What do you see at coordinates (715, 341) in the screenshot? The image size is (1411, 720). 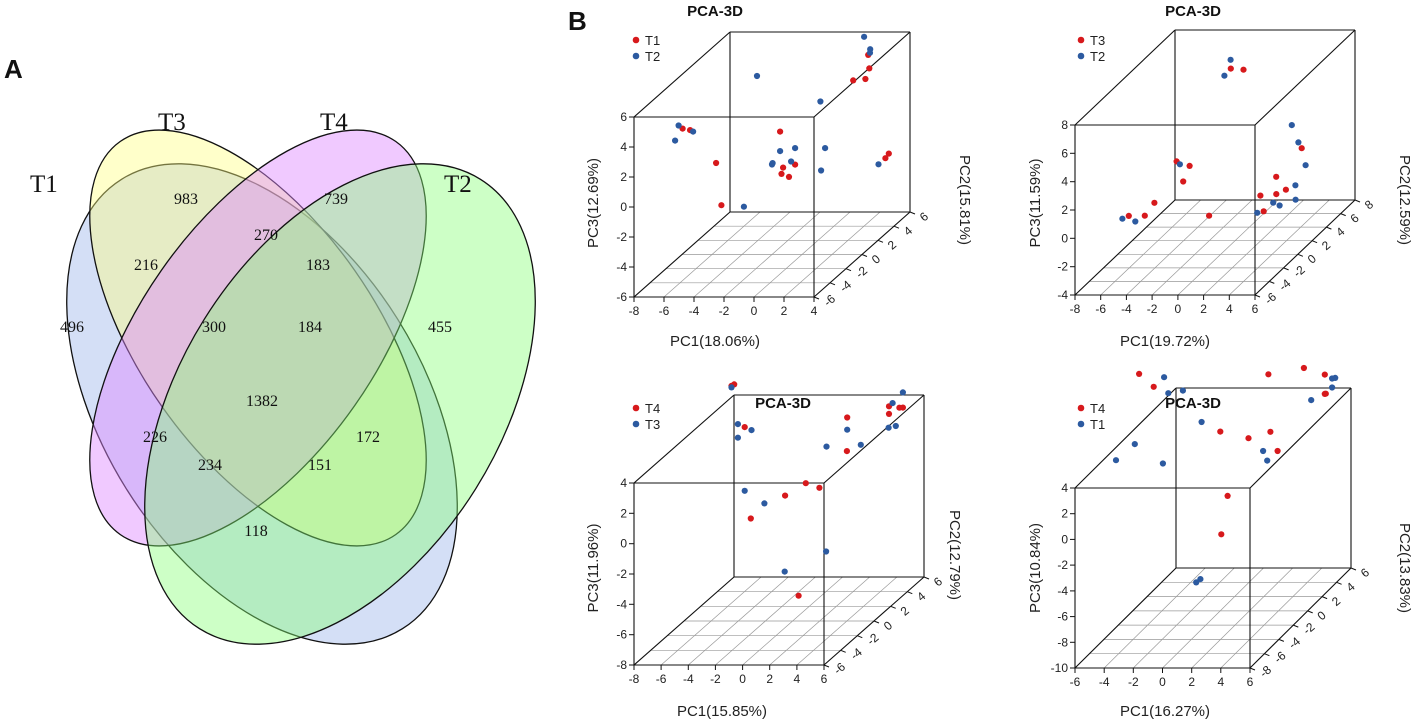 I see `x-axis-label: PC1(18.06%)` at bounding box center [715, 341].